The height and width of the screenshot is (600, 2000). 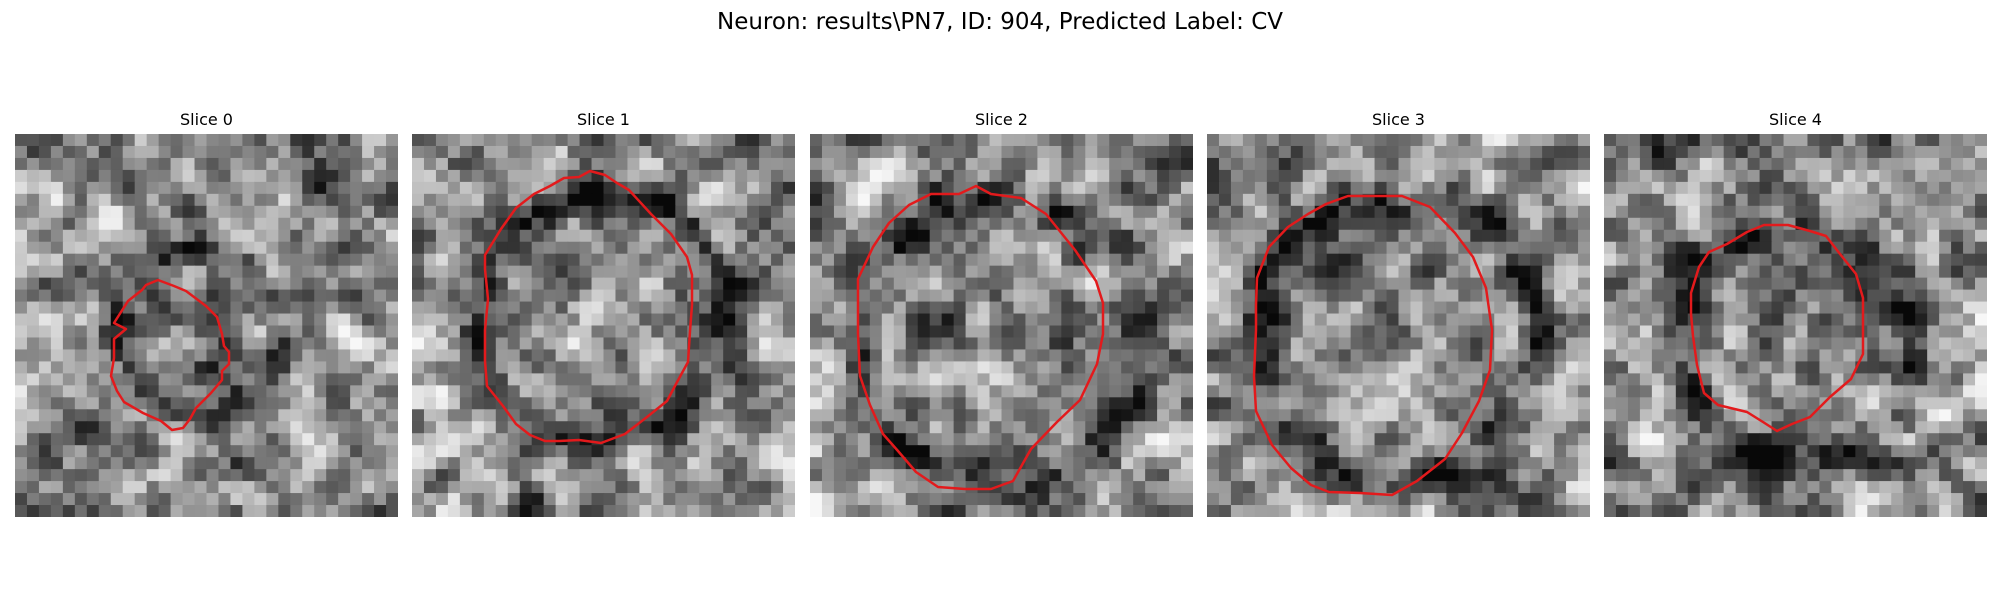 I want to click on slice-title: Slice 1, so click(x=603, y=119).